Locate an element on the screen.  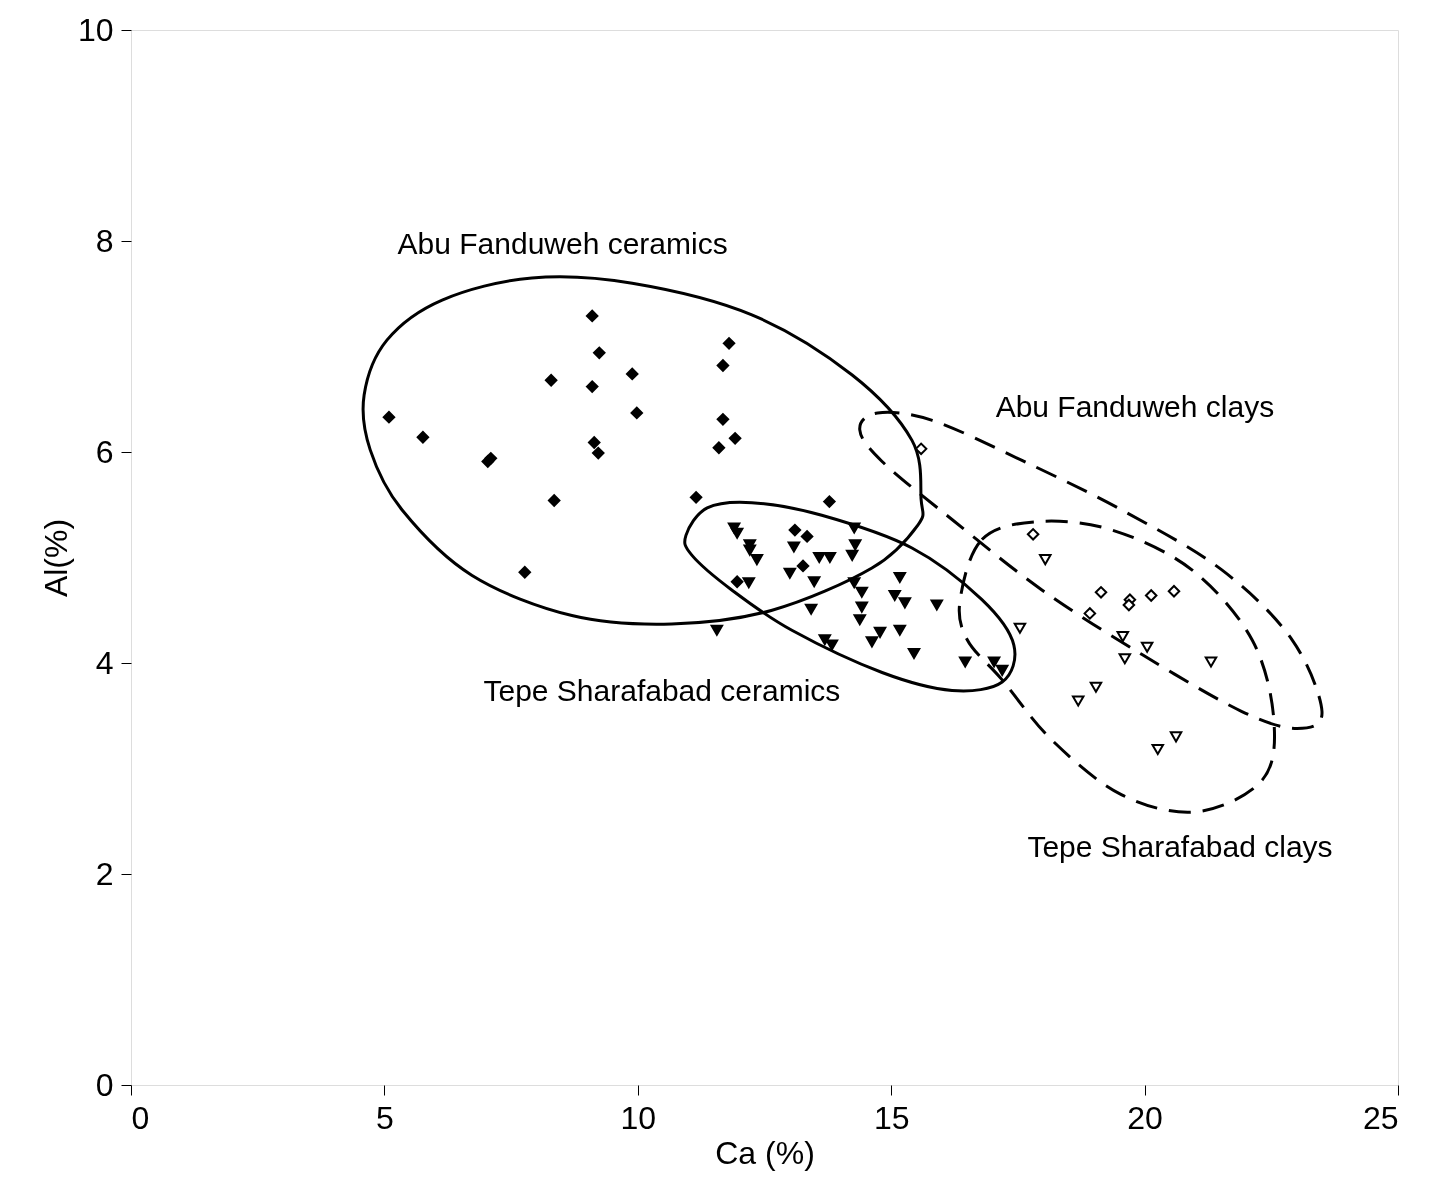
y-tick-label: 0 is located at coordinates (104, 1084).